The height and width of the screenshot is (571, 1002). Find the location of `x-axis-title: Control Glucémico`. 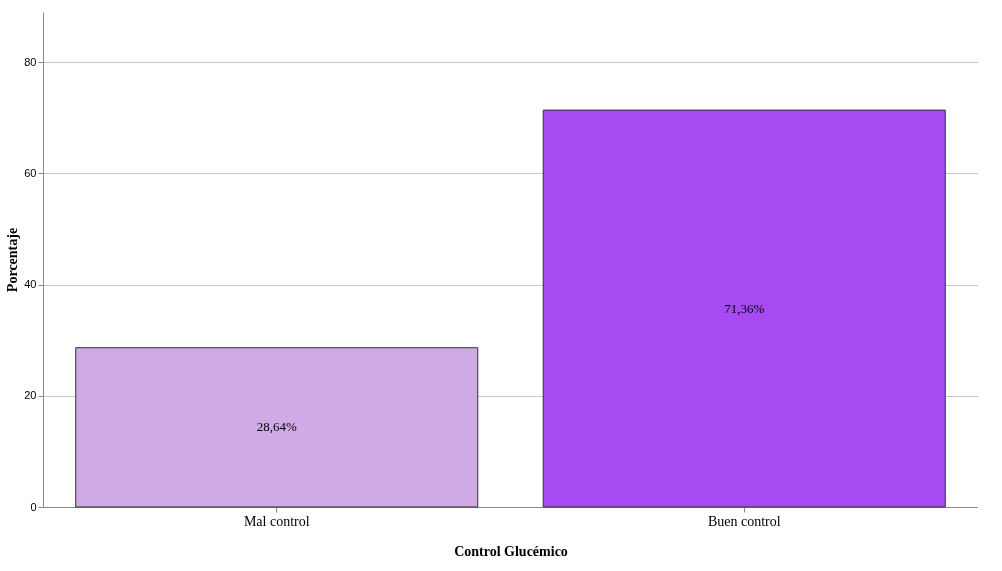

x-axis-title: Control Glucémico is located at coordinates (511, 551).